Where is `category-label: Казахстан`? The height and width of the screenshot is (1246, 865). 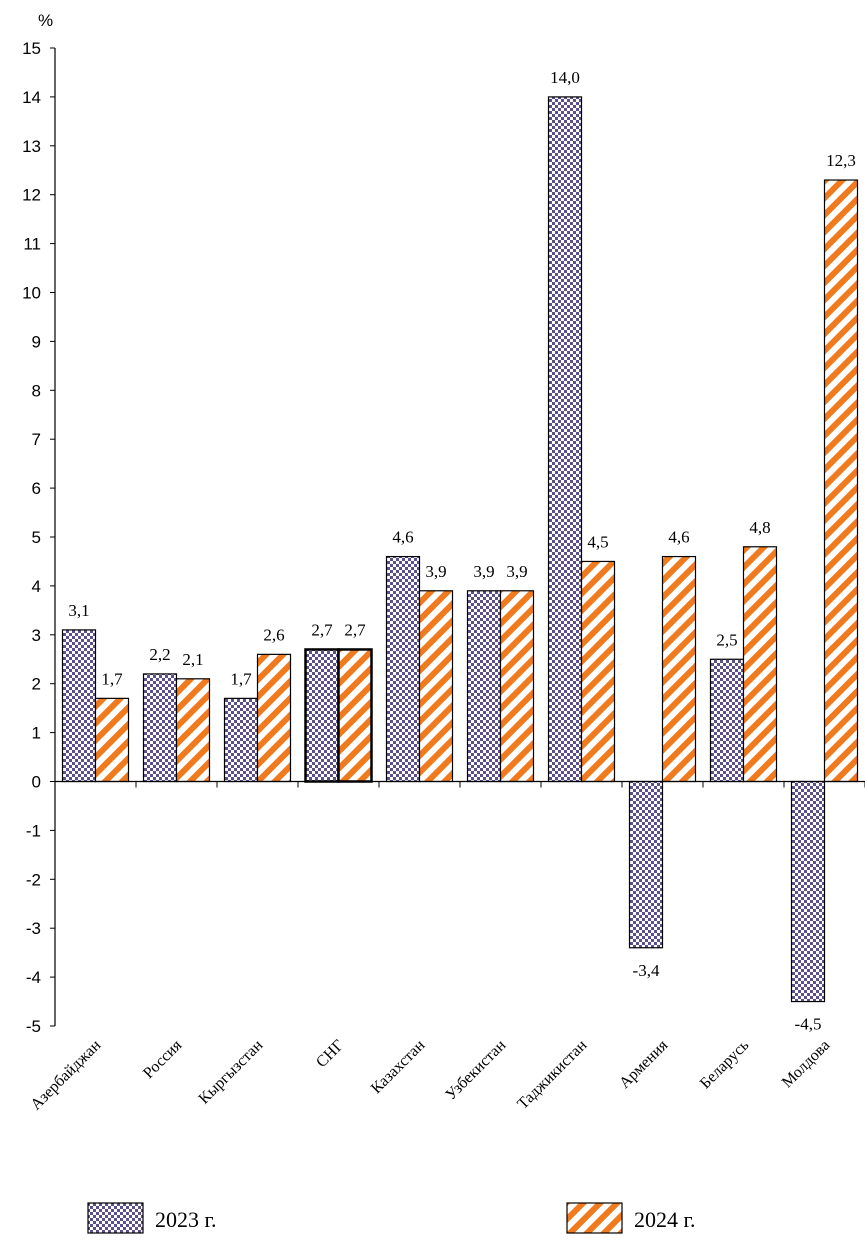
category-label: Казахстан is located at coordinates (398, 1067).